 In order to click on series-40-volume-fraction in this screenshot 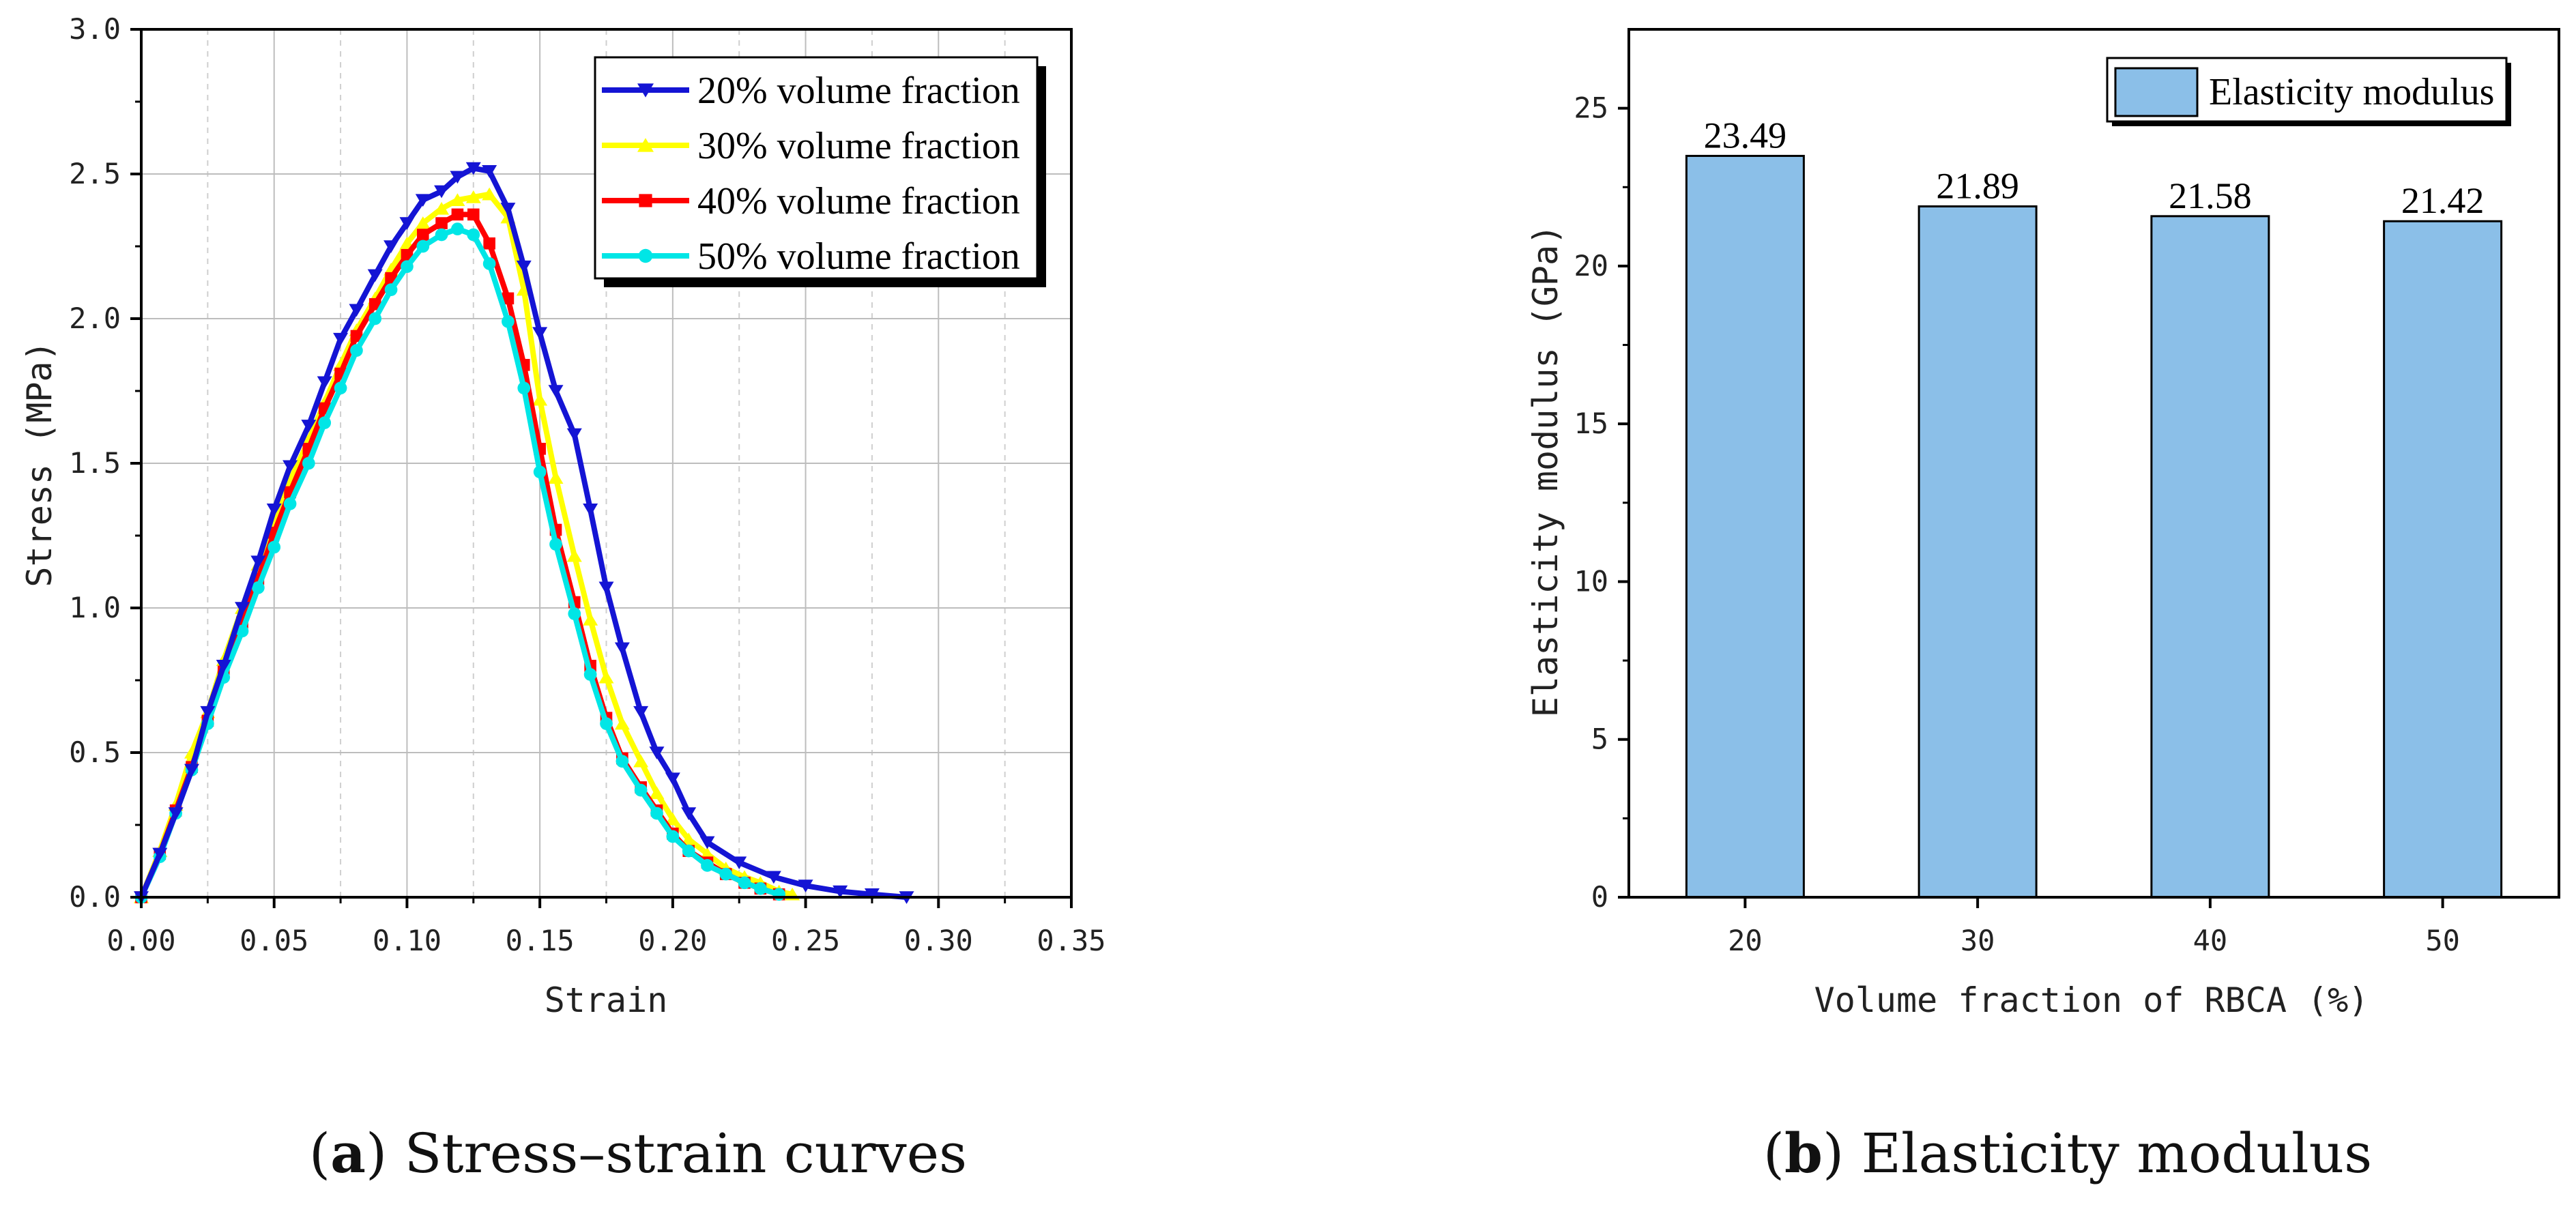, I will do `click(460, 555)`.